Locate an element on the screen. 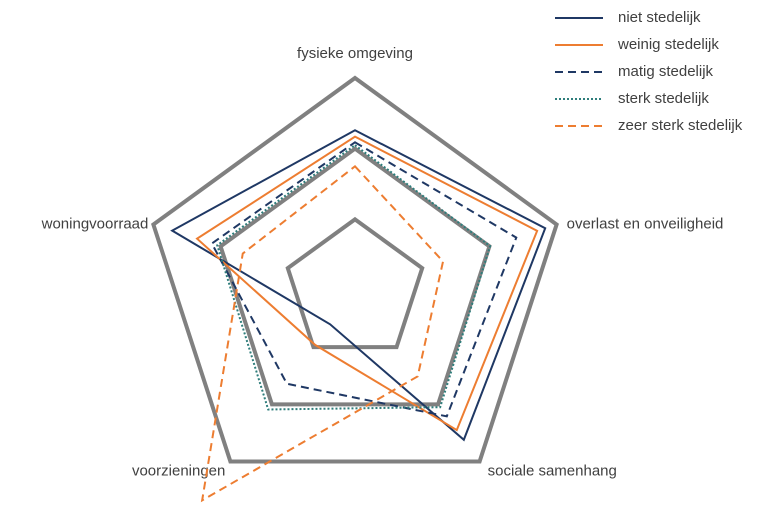 The height and width of the screenshot is (505, 771). legend-label: zeer sterk stedelijk is located at coordinates (680, 125).